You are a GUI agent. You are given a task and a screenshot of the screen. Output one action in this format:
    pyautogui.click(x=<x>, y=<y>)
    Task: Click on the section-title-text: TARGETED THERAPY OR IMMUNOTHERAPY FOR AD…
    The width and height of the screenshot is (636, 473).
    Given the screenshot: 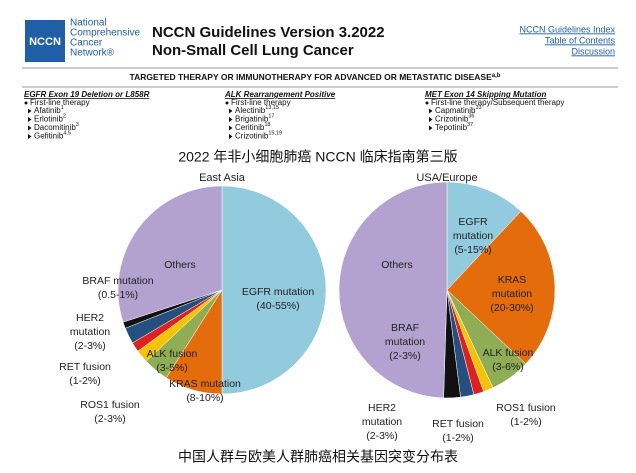 What is the action you would take?
    pyautogui.click(x=311, y=77)
    